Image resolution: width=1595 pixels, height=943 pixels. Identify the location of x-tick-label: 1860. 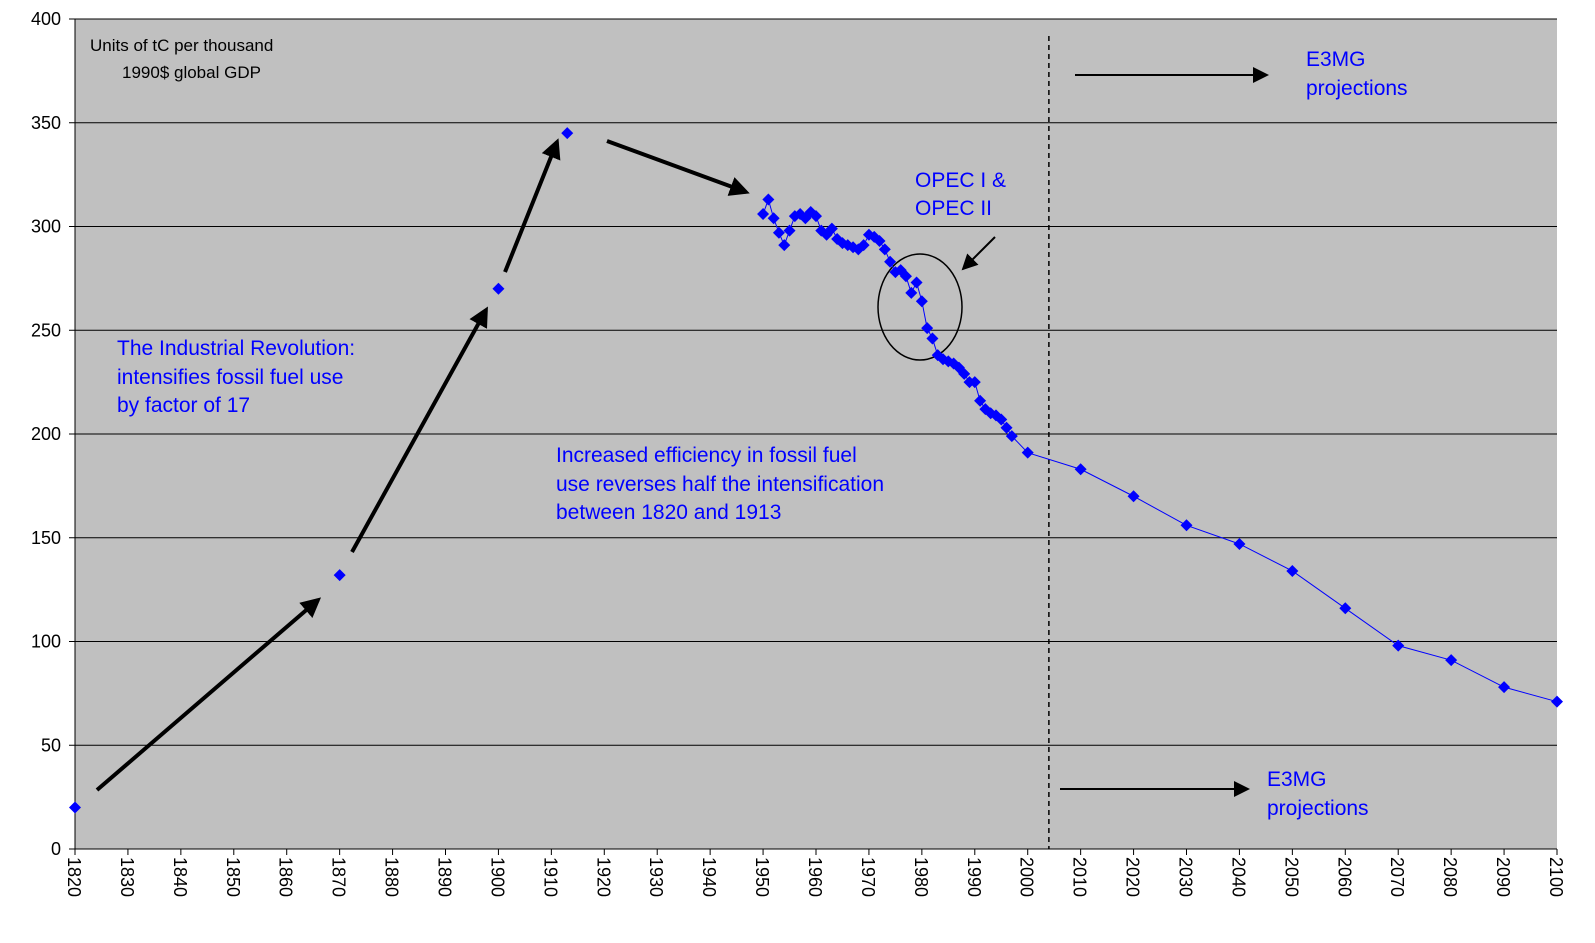
(286, 877).